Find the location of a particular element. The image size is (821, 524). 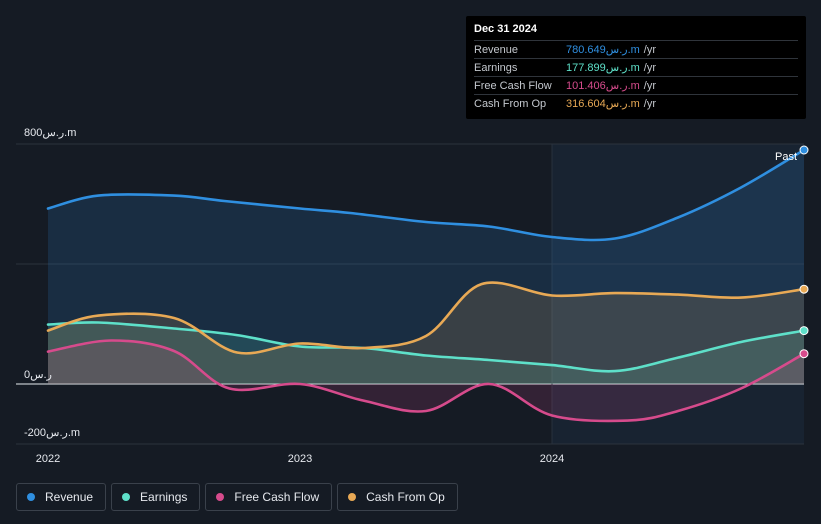

x-tick-label: 2022 is located at coordinates (48, 459).